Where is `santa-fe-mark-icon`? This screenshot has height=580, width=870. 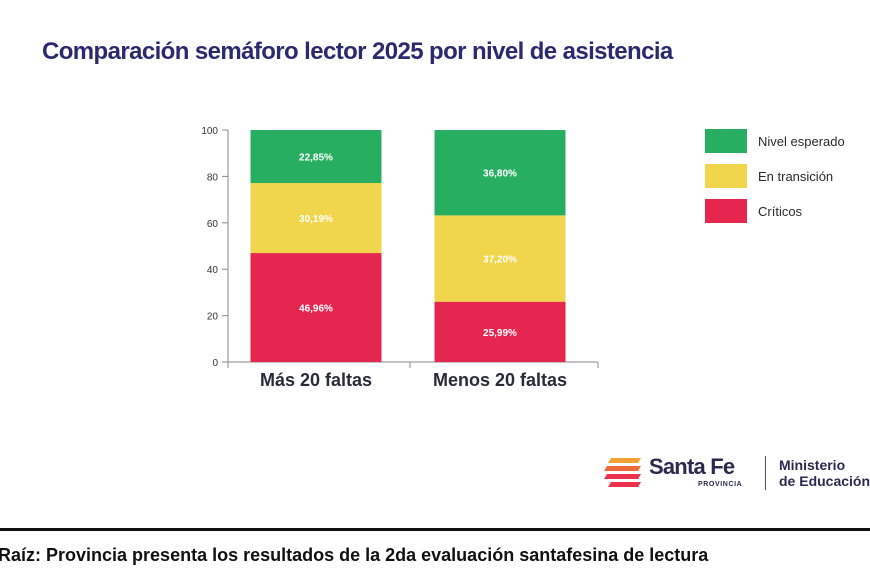
santa-fe-mark-icon is located at coordinates (622, 472).